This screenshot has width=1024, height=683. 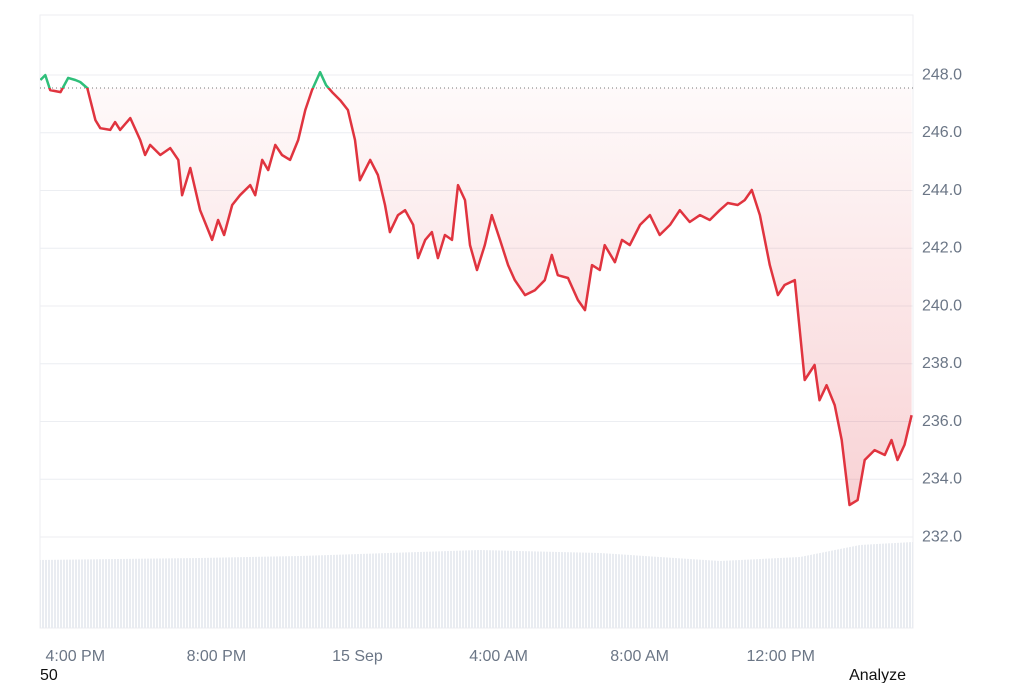 I want to click on x-tick-label: 12:00 PM, so click(x=780, y=656).